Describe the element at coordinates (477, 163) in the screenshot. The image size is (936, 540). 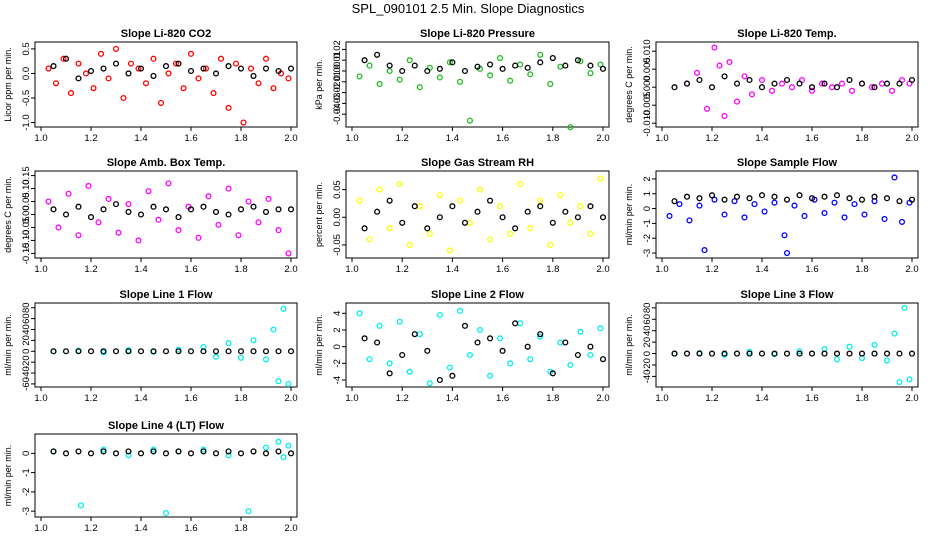
I see `chart-title: Slope Gas Stream RH` at that location.